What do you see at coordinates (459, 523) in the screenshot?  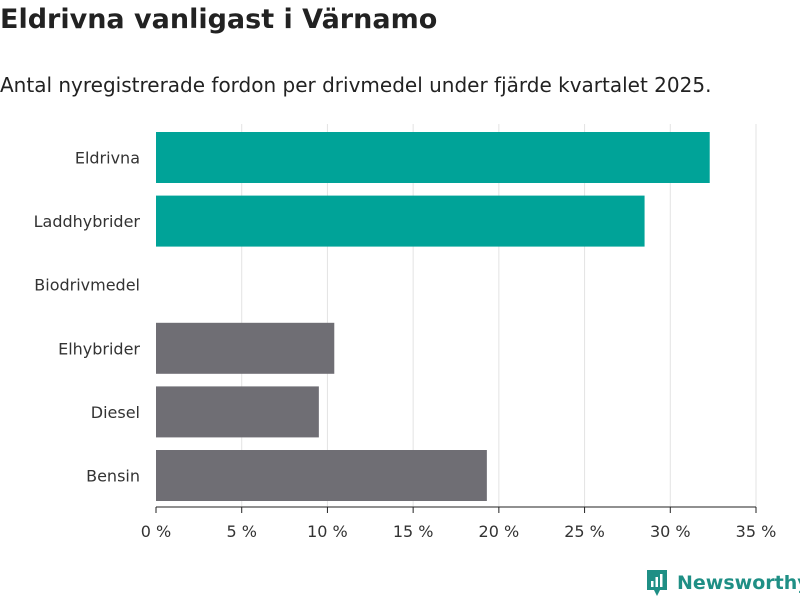 I see `x-axis: 0 % 5 % 10 % 15 % 20 % 25 % 30 % 35 %` at bounding box center [459, 523].